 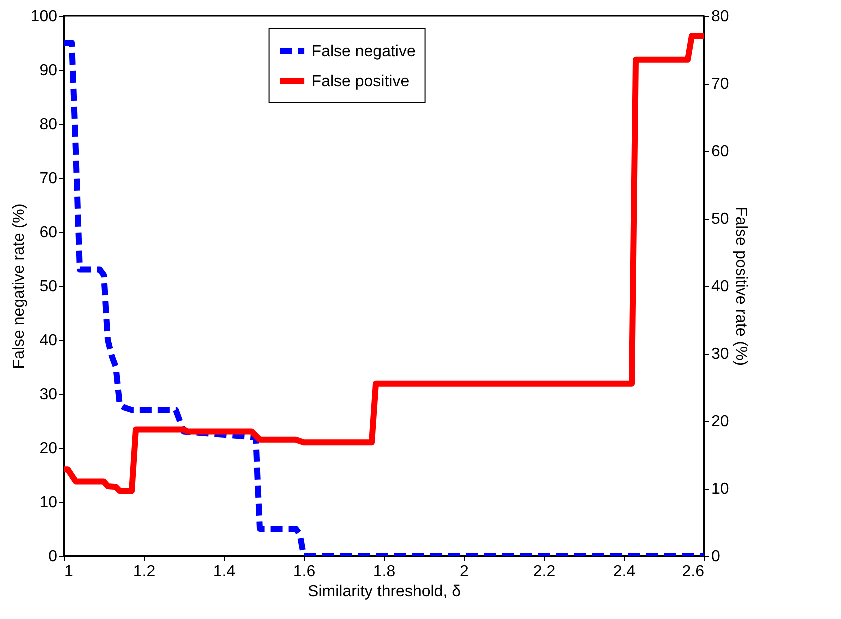 I want to click on y-tick-label: 60, so click(x=49, y=233).